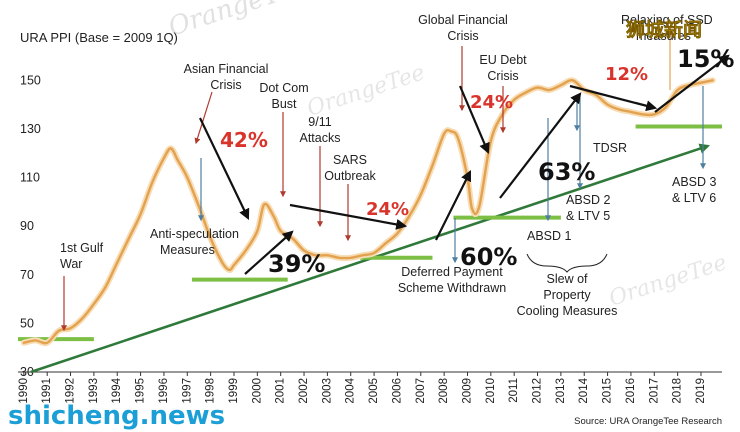 This screenshot has height=432, width=740. I want to click on x-tick-label: 1992, so click(71, 391).